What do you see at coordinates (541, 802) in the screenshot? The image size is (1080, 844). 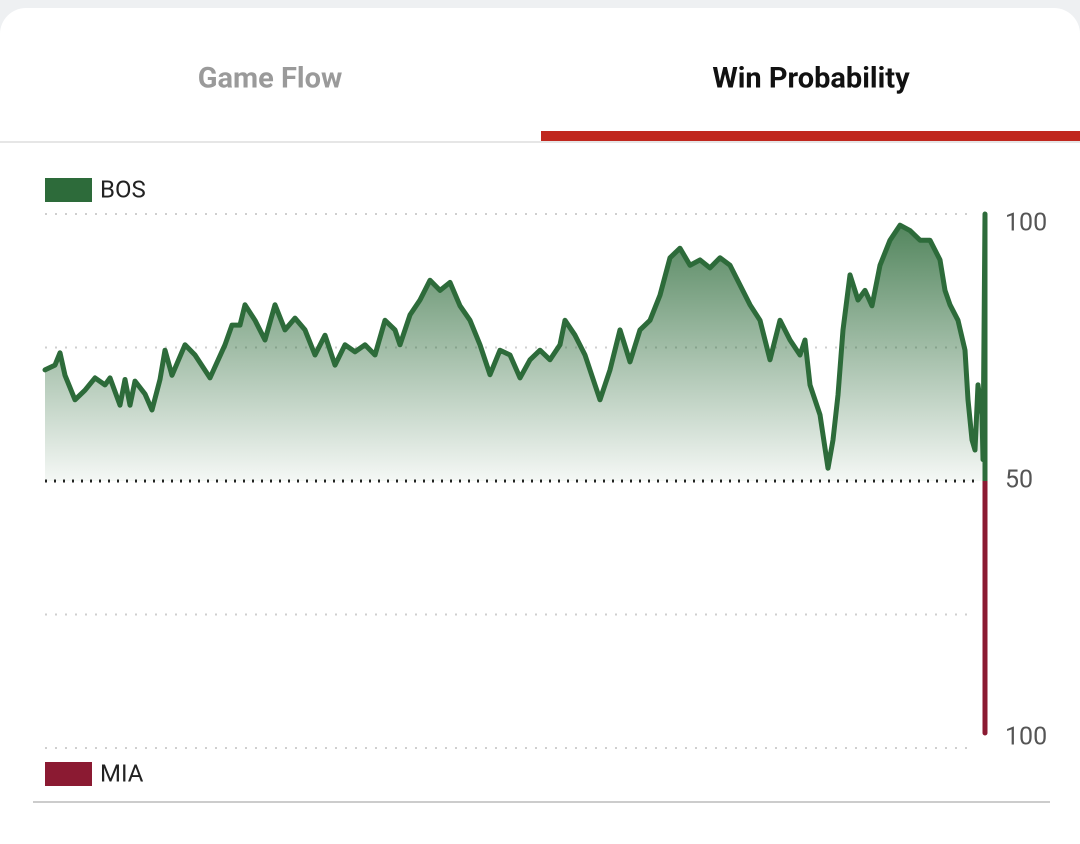 I see `bottom-divider` at bounding box center [541, 802].